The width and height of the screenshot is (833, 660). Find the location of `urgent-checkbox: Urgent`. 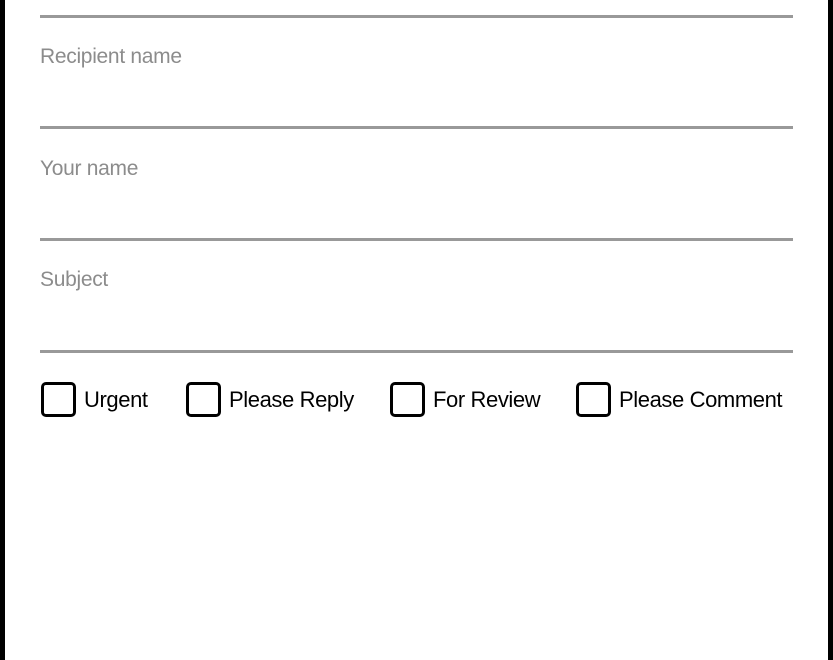

urgent-checkbox: Urgent is located at coordinates (94, 399).